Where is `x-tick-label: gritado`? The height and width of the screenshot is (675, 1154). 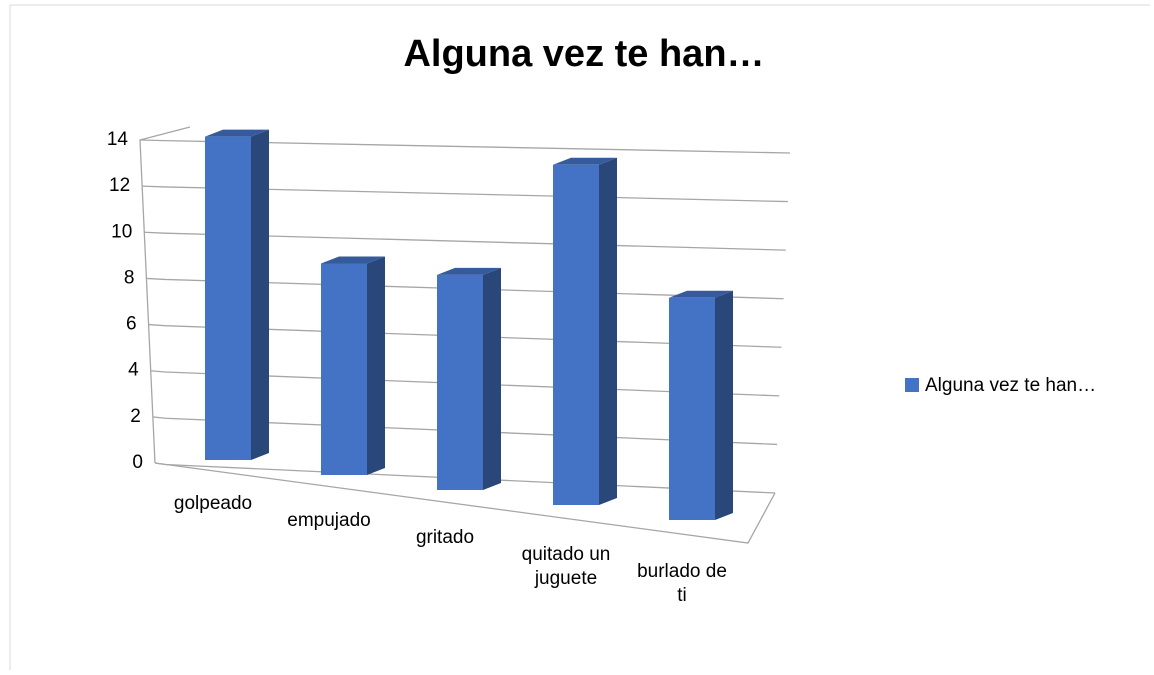 x-tick-label: gritado is located at coordinates (445, 537).